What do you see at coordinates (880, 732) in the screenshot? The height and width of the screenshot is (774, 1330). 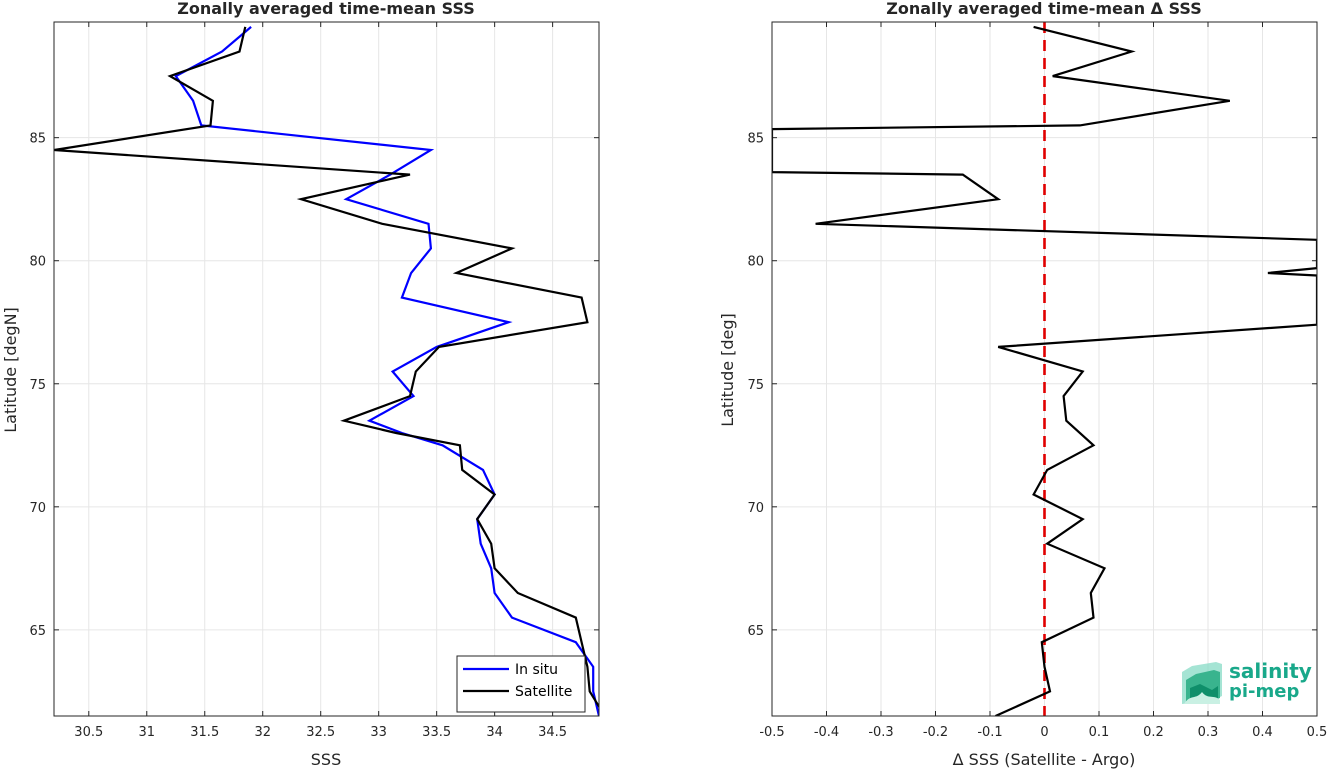 I see `right-x-tick-label: -0.3` at bounding box center [880, 732].